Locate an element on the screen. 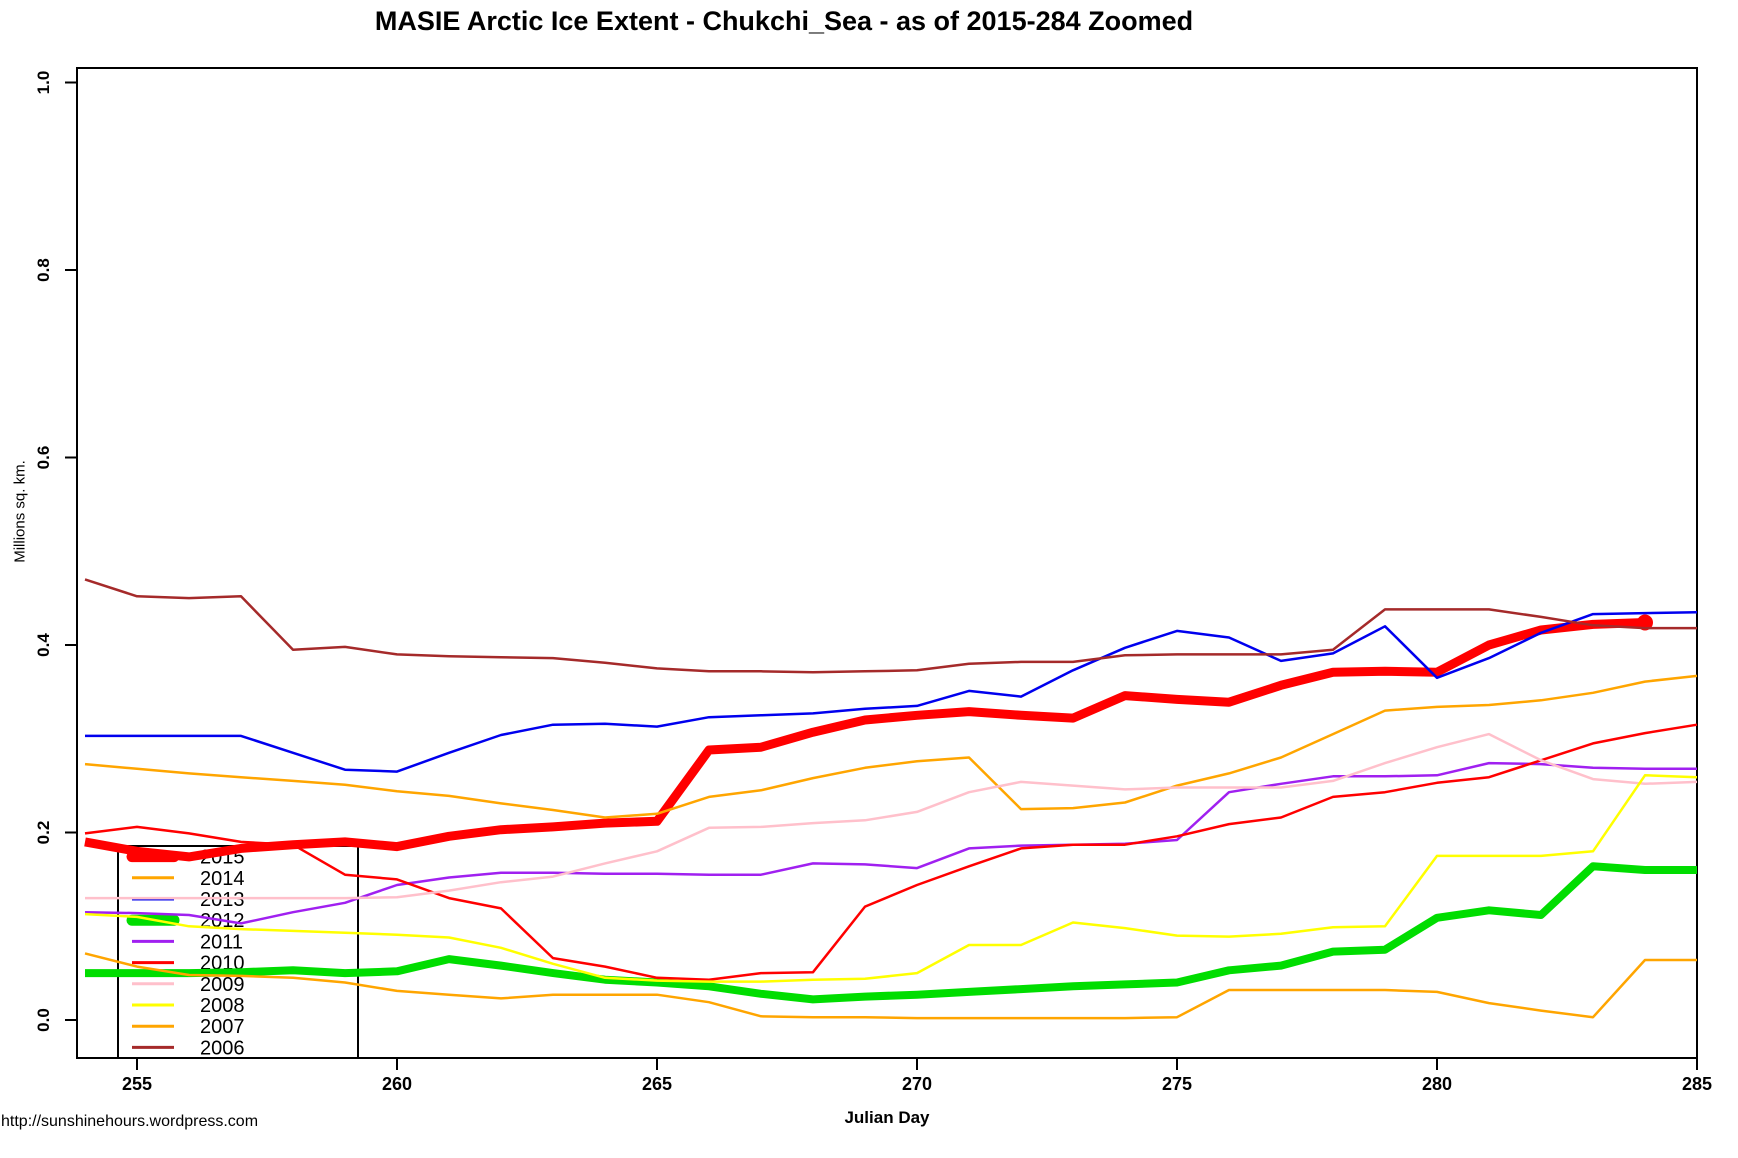 Image resolution: width=1738 pixels, height=1158 pixels. y-tick-label: 0.4 is located at coordinates (43, 645).